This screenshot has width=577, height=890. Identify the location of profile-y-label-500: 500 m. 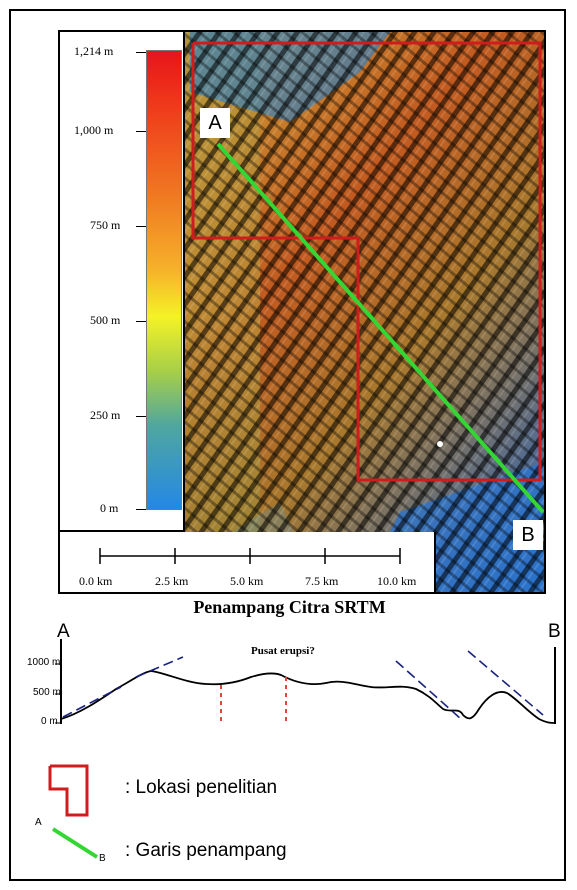
(47, 692).